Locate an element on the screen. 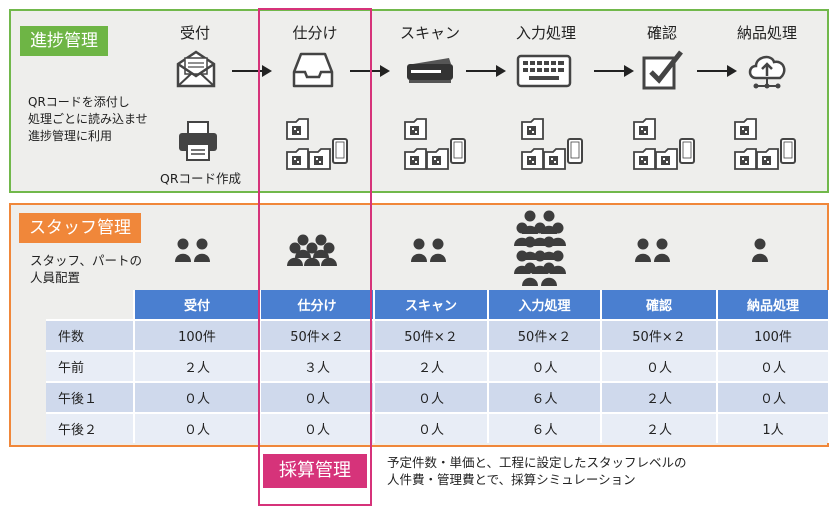 This screenshot has width=840, height=508. table-row: 午後１ ０人 ０人 ０人 ６人 ２人 ０人 is located at coordinates (438, 397).